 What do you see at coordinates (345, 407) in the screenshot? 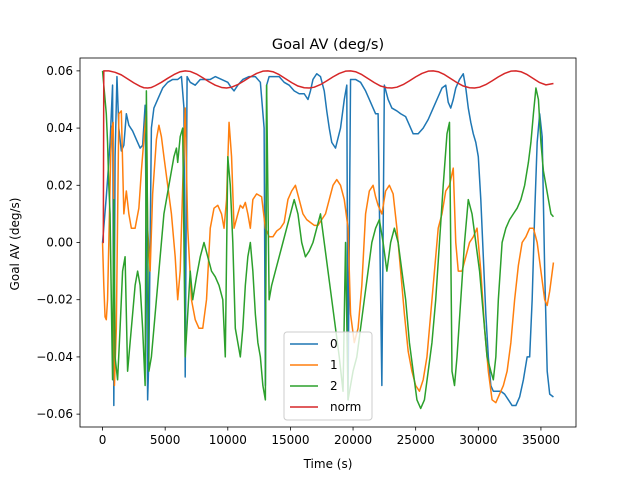
I see `legend-label-norm: norm` at bounding box center [345, 407].